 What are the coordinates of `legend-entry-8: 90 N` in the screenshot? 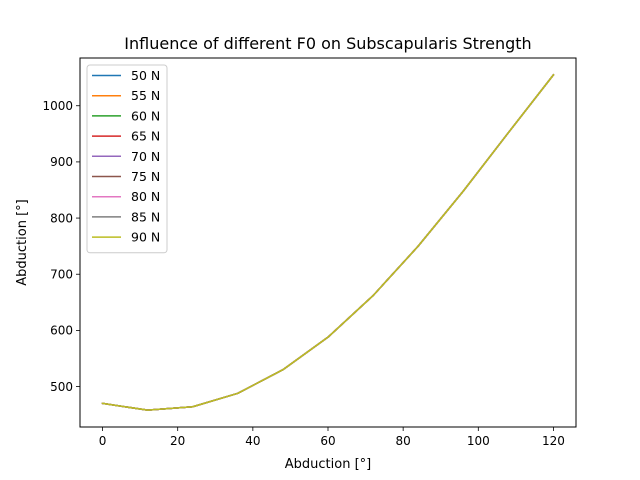 It's located at (145, 237).